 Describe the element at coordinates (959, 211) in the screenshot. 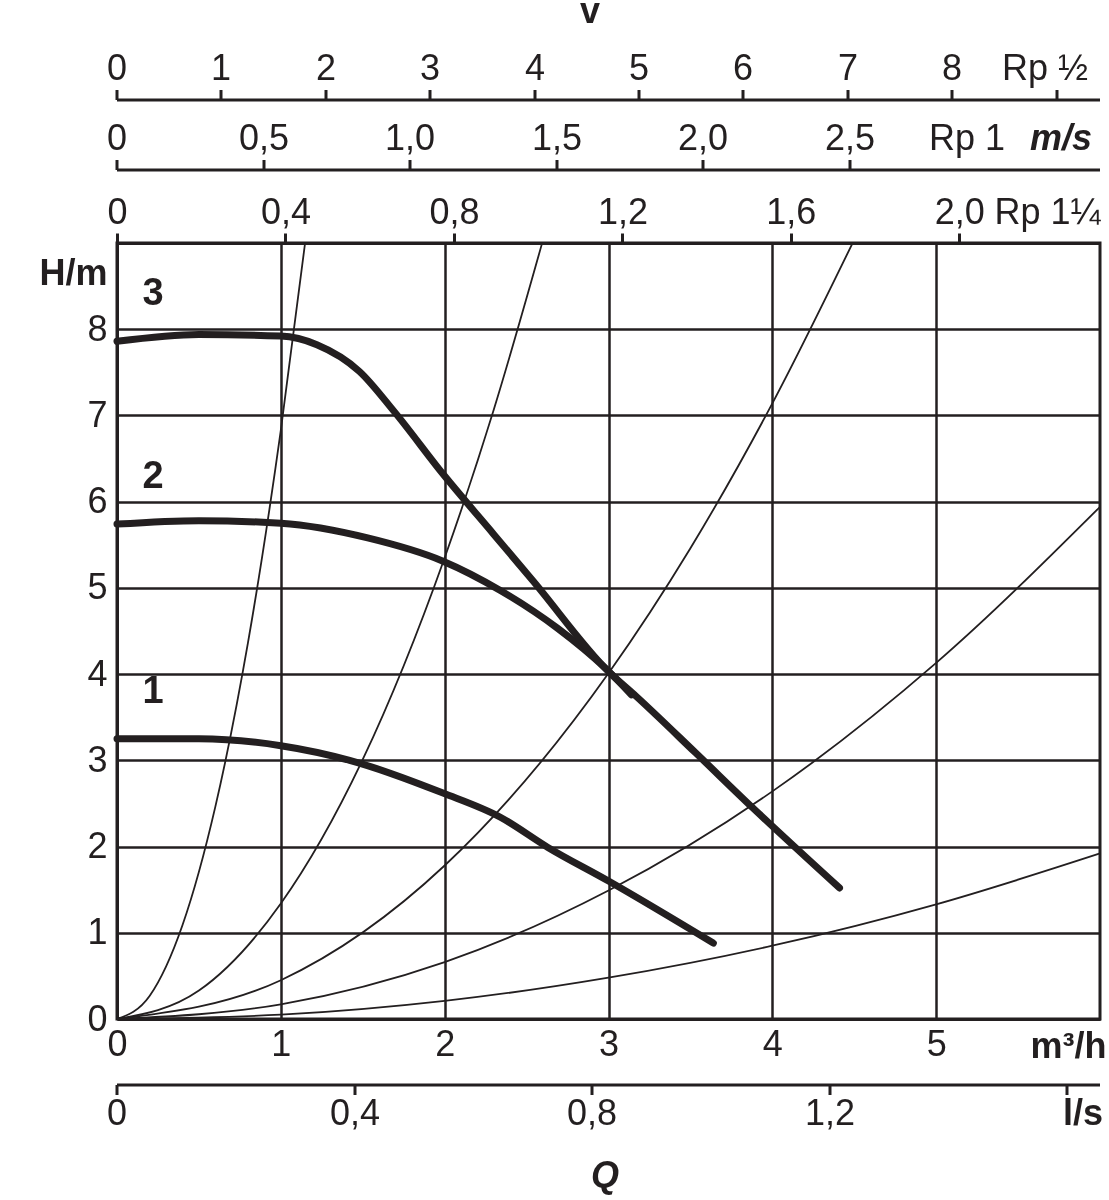

I see `x2-tick-label: 2,0` at that location.